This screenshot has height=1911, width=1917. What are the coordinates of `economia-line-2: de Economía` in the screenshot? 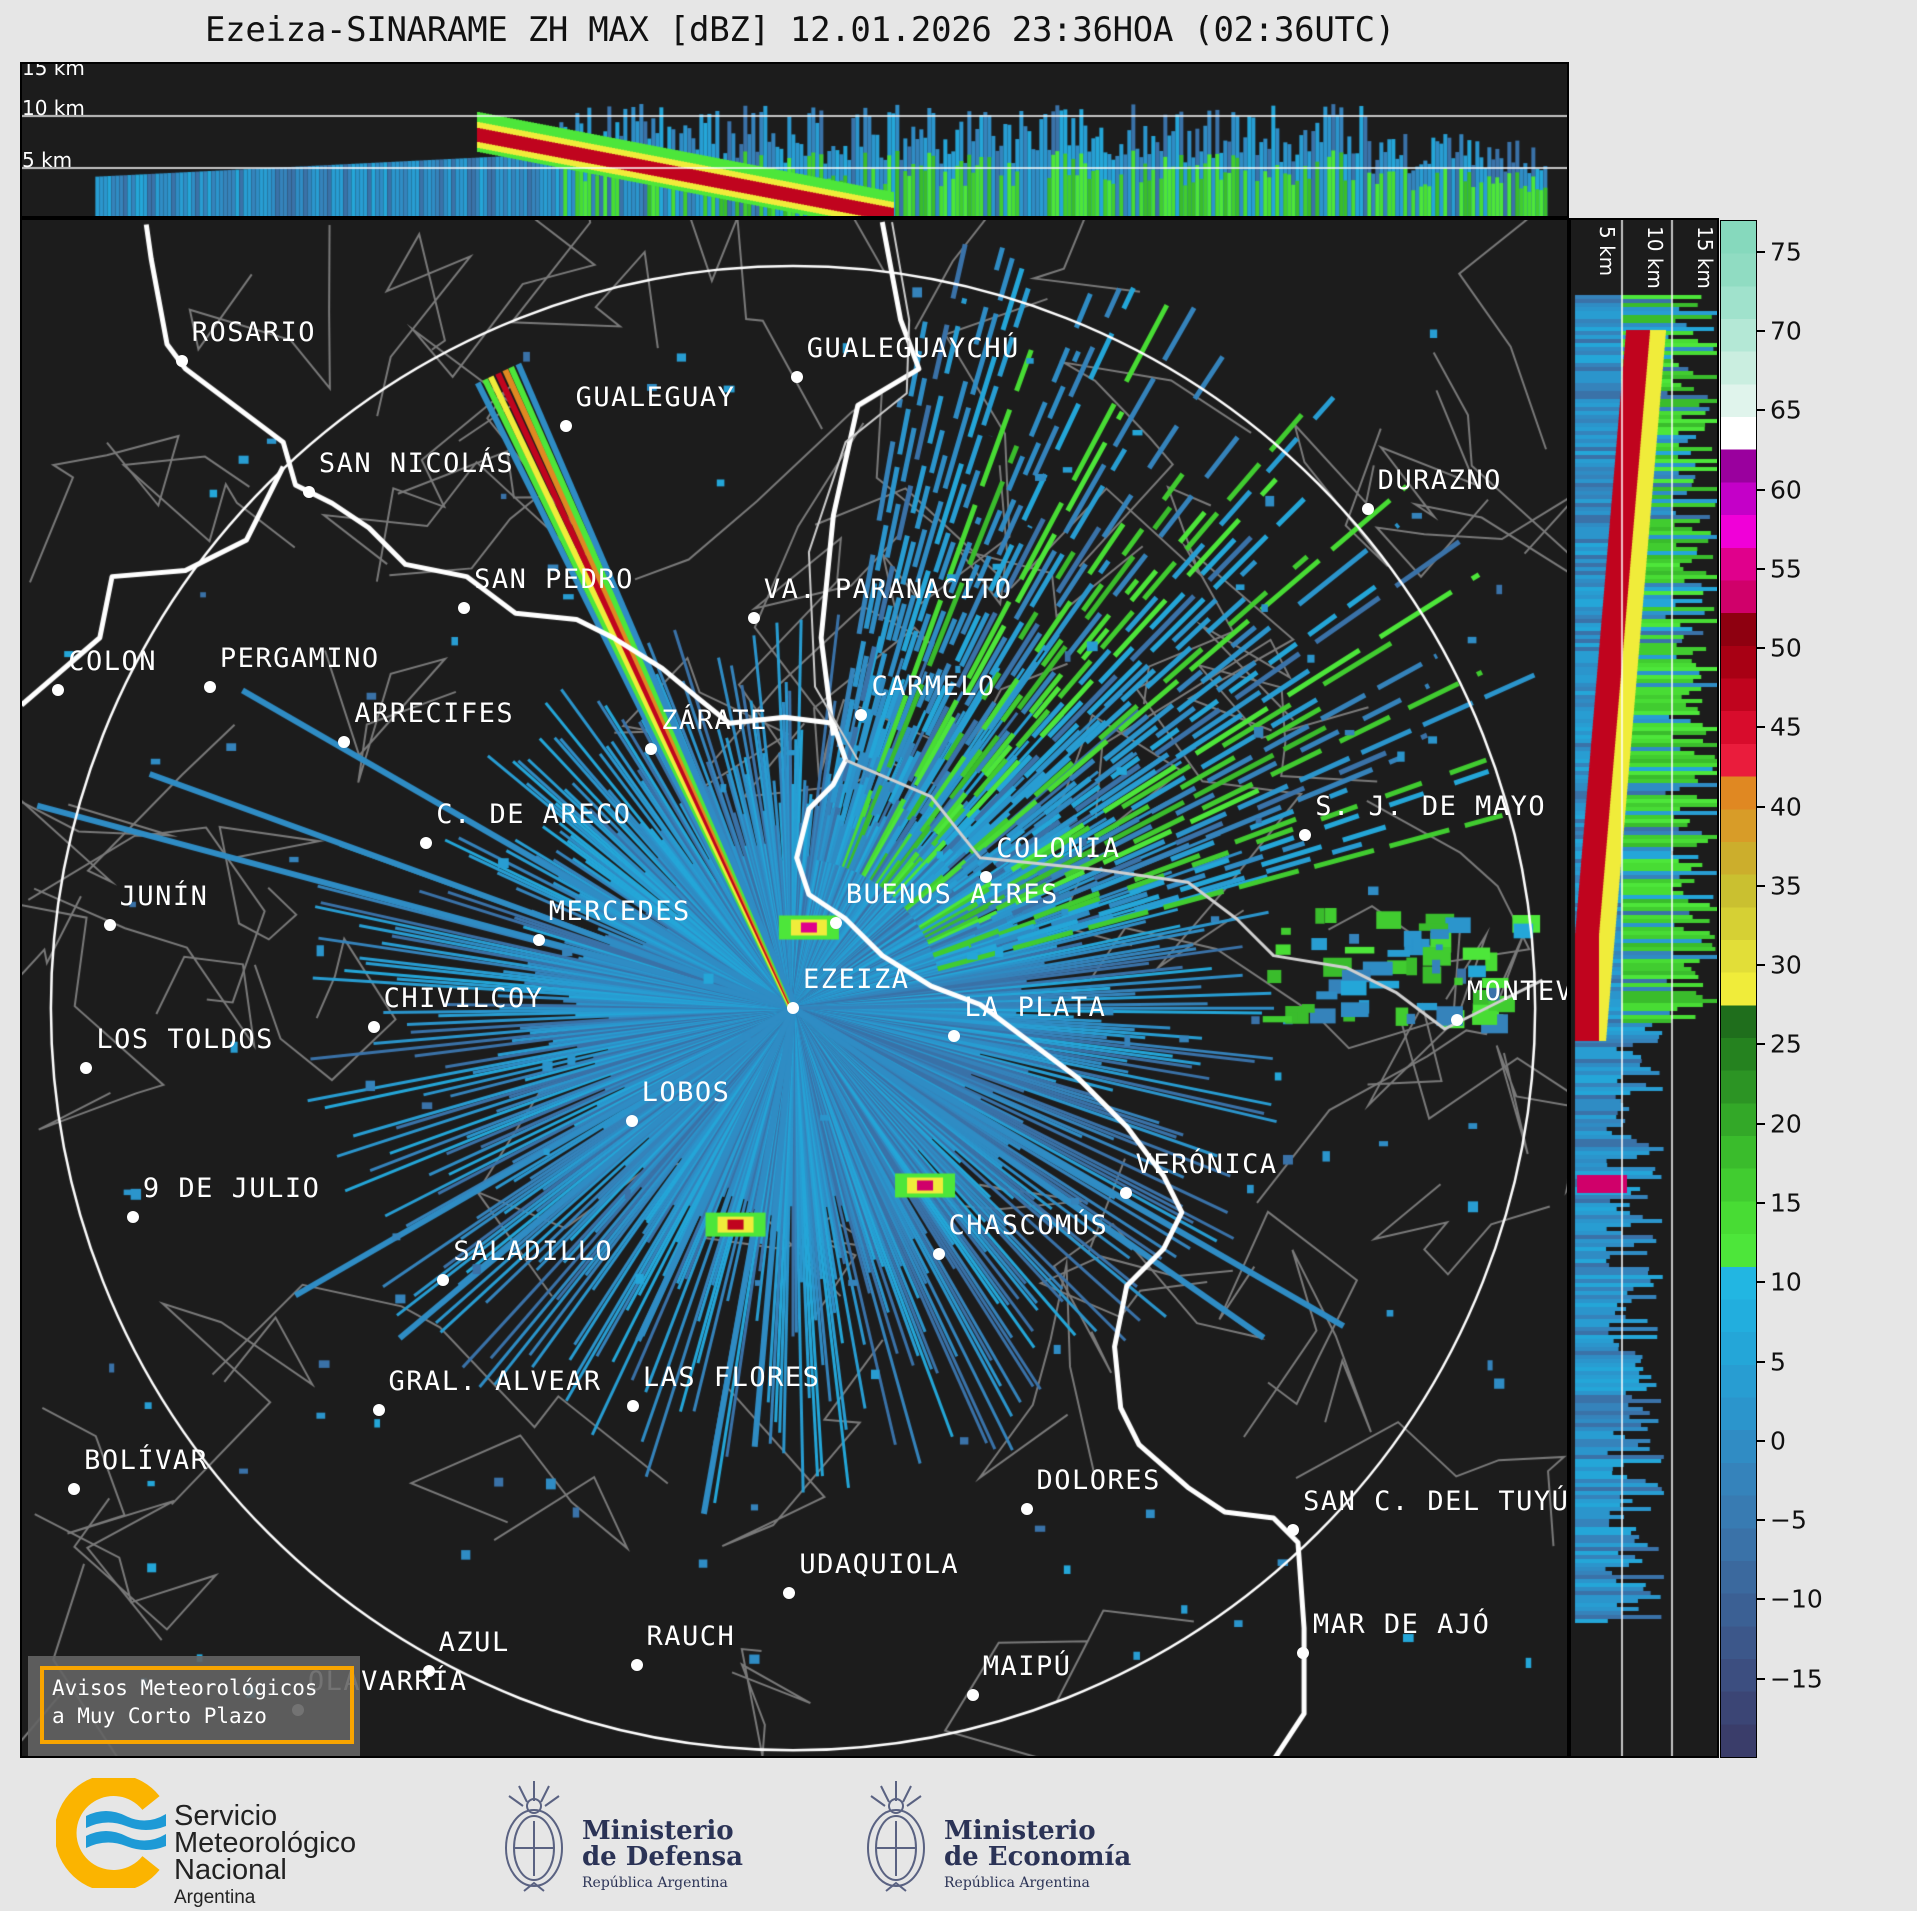 It's located at (1038, 1857).